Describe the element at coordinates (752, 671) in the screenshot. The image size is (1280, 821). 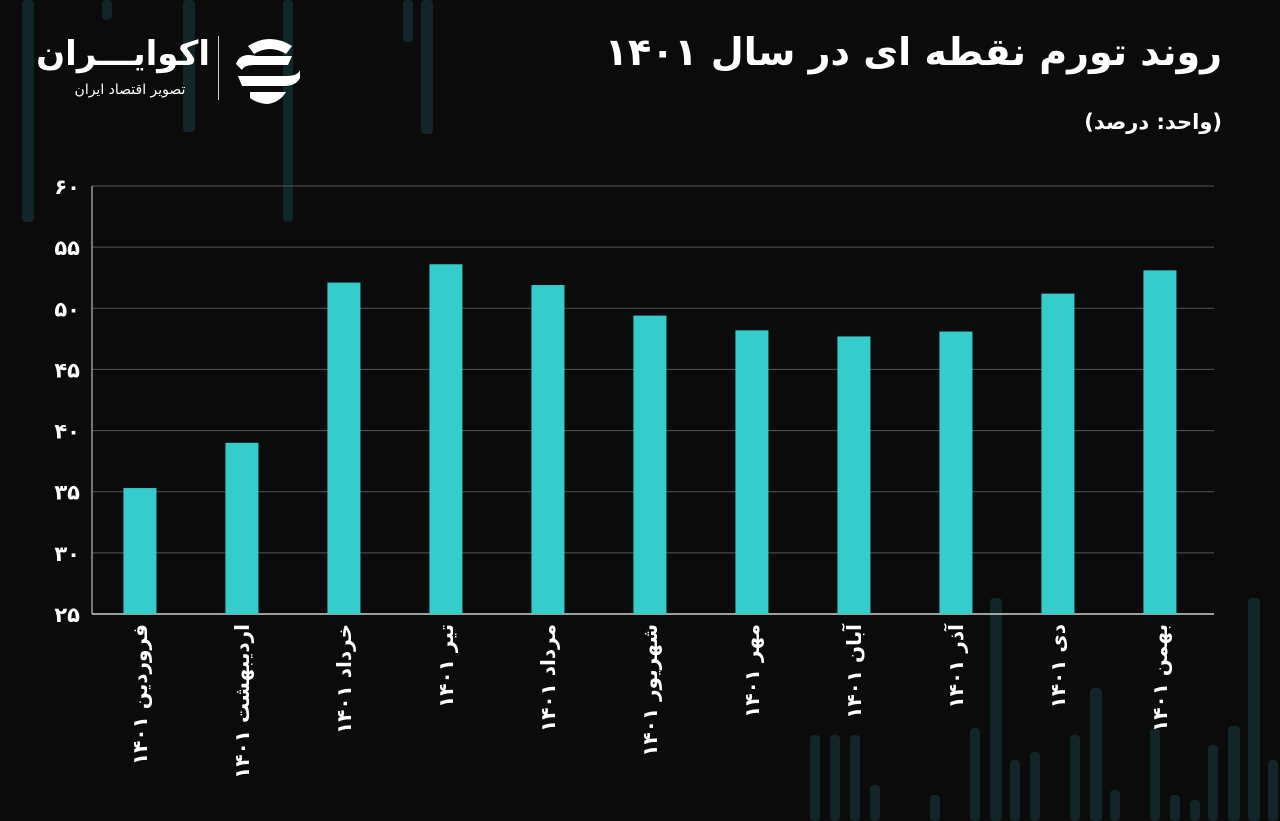
I see `category-label: مهر ۱۴۰۱` at that location.